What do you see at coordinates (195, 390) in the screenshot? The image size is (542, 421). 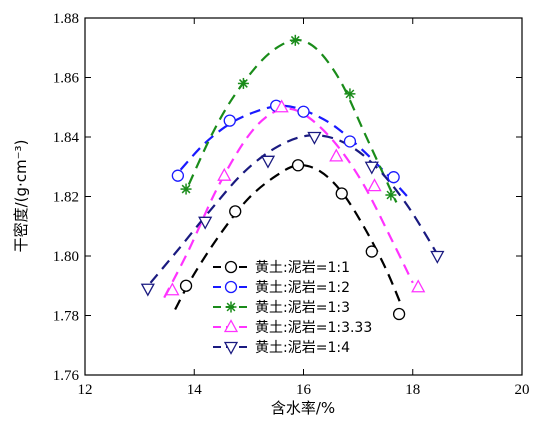 I see `x-tick-label: 14` at bounding box center [195, 390].